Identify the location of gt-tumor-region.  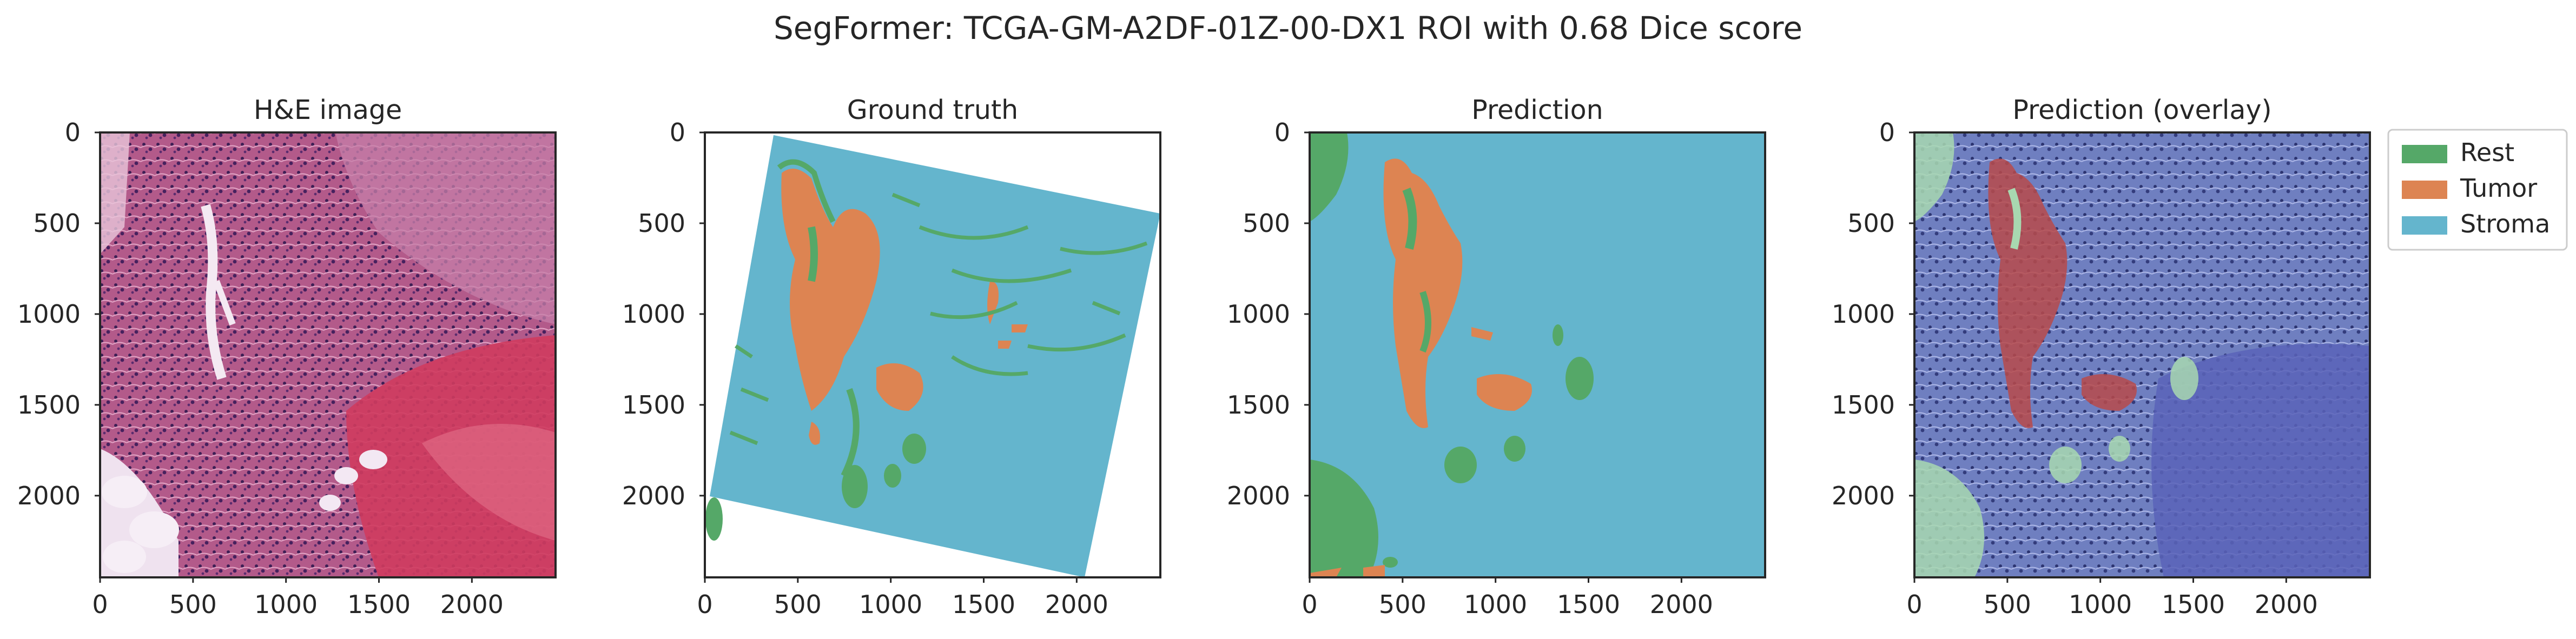
(830, 290).